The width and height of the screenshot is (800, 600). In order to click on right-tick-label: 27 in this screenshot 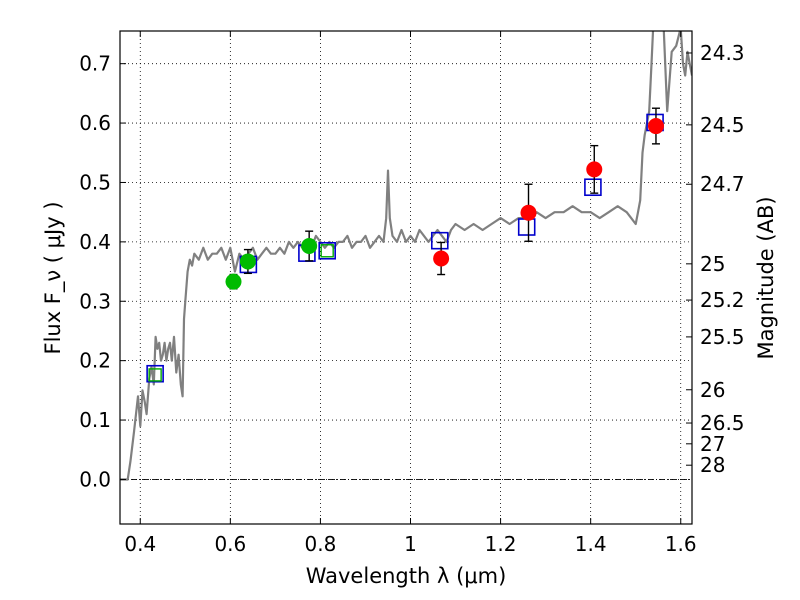, I will do `click(712, 444)`.